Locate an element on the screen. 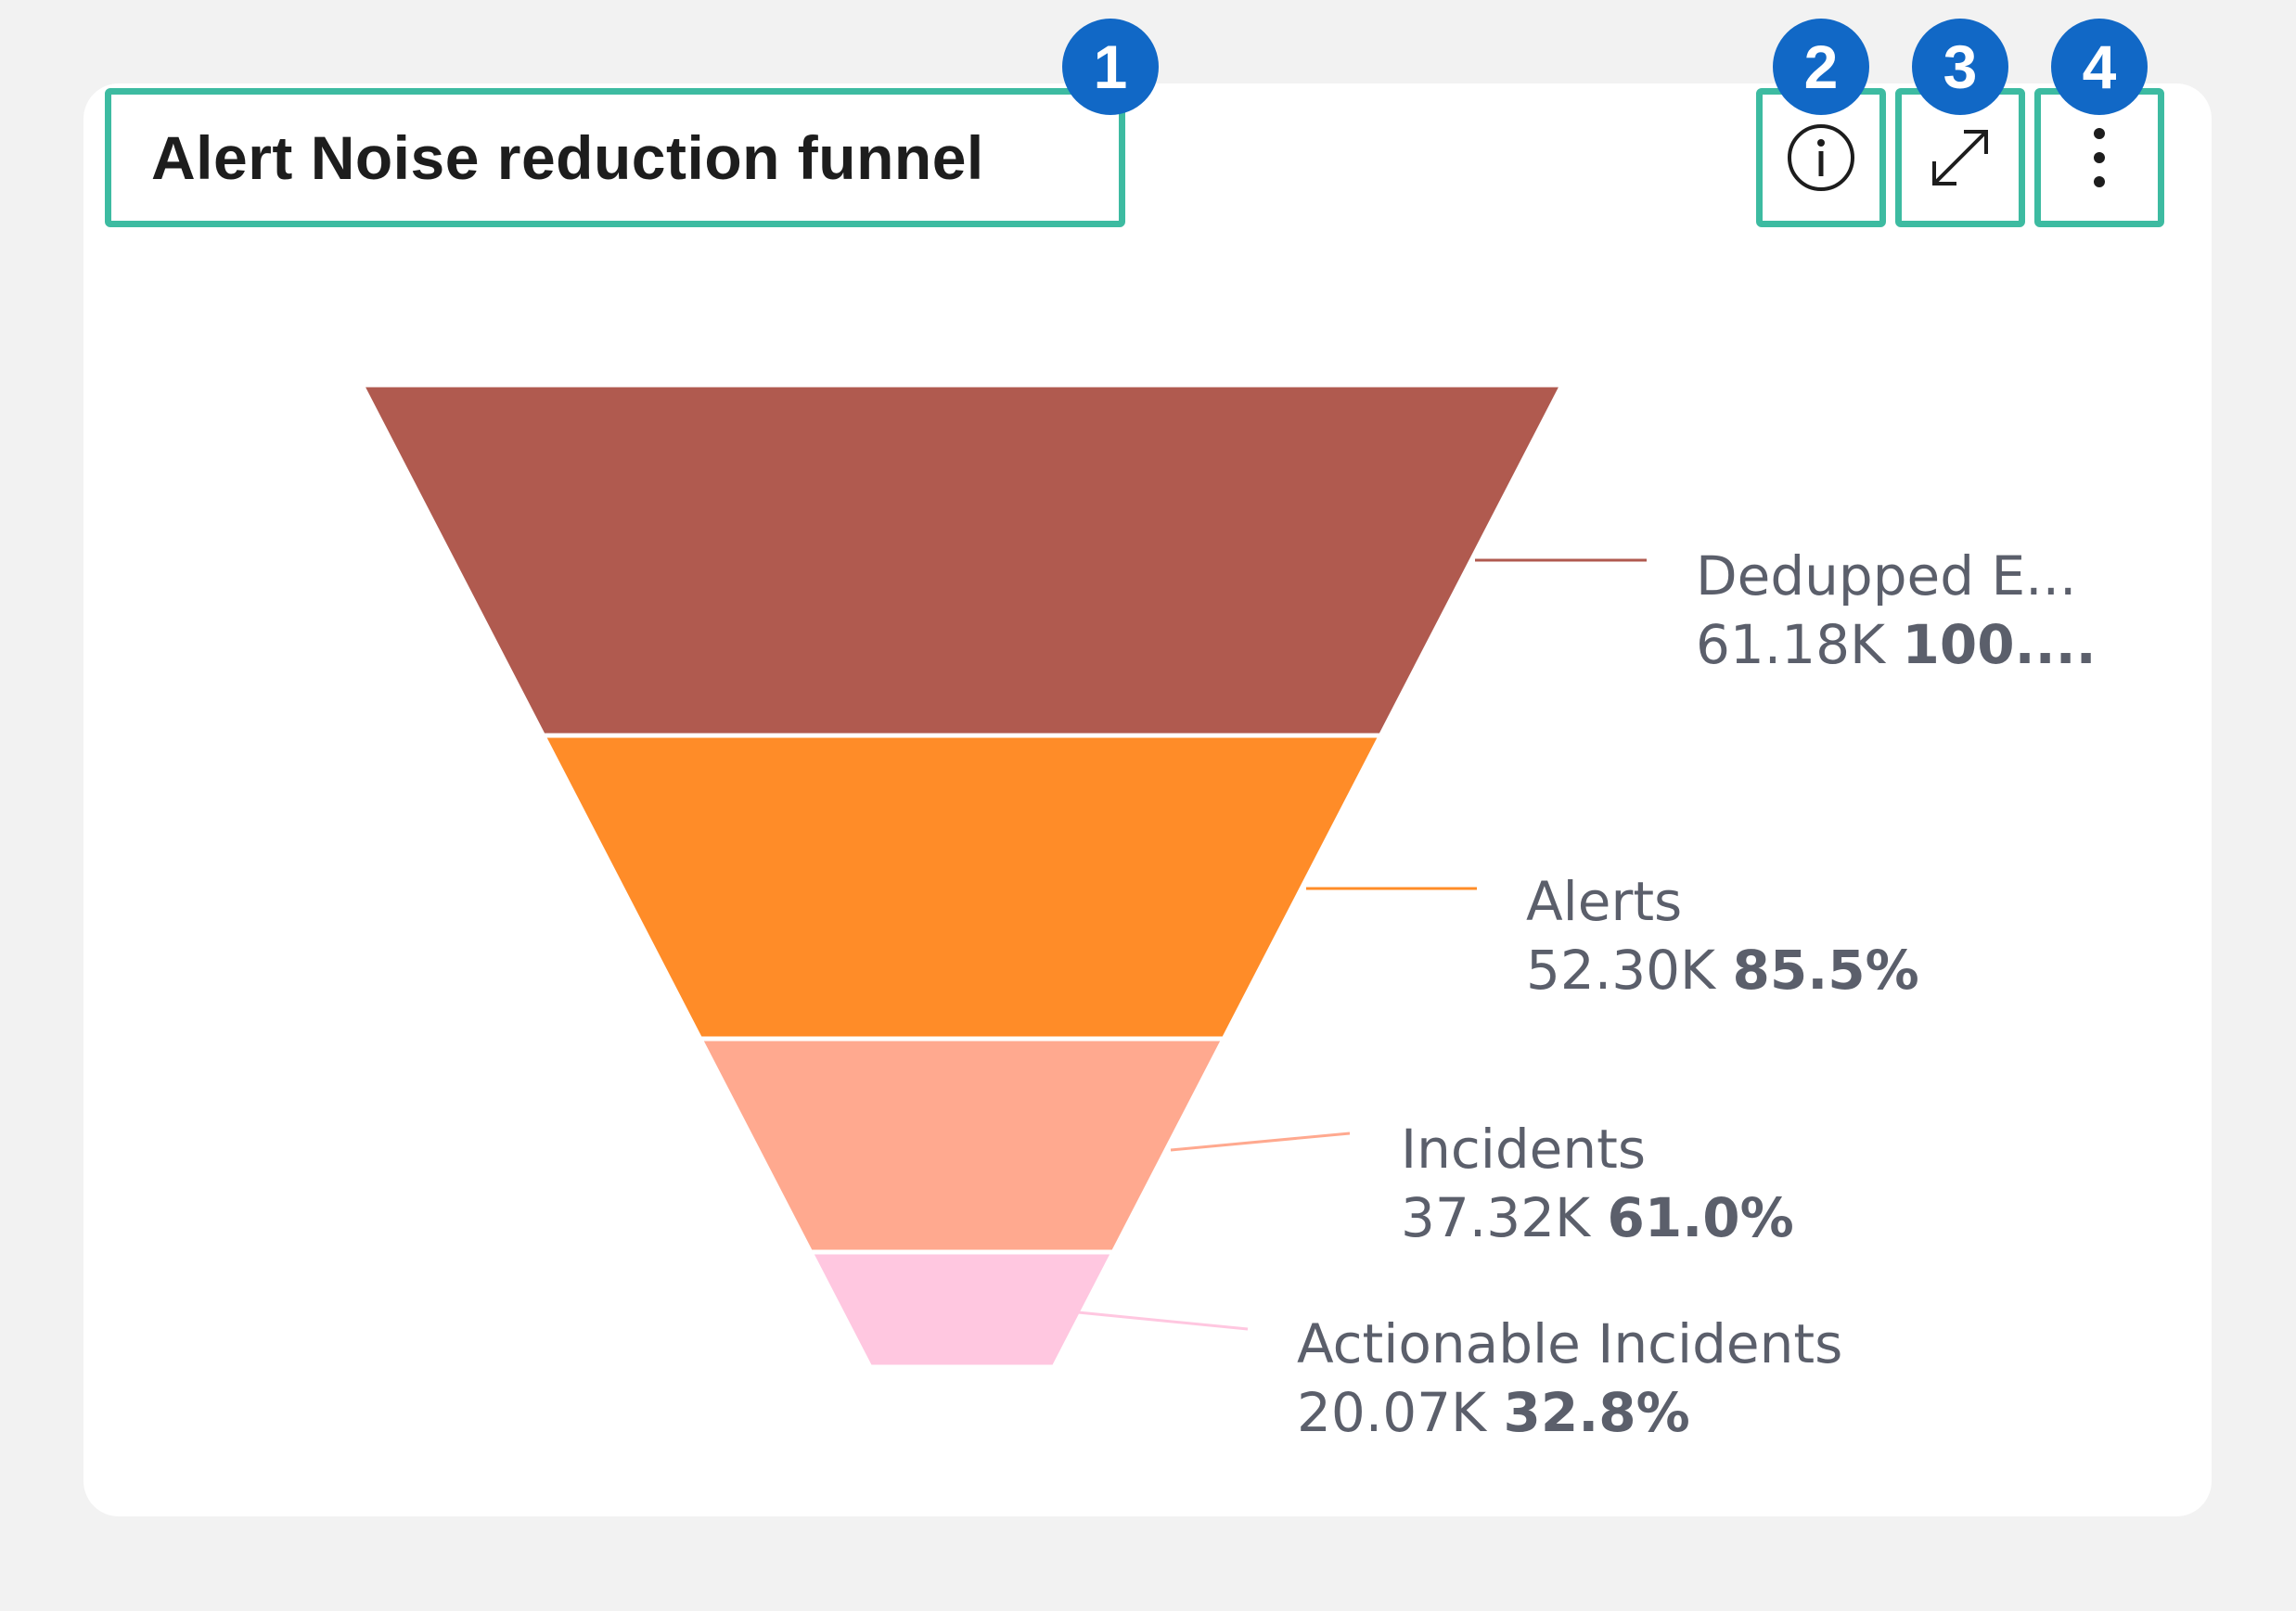 The image size is (2296, 1611). callout-badge-4: 4 is located at coordinates (2099, 67).